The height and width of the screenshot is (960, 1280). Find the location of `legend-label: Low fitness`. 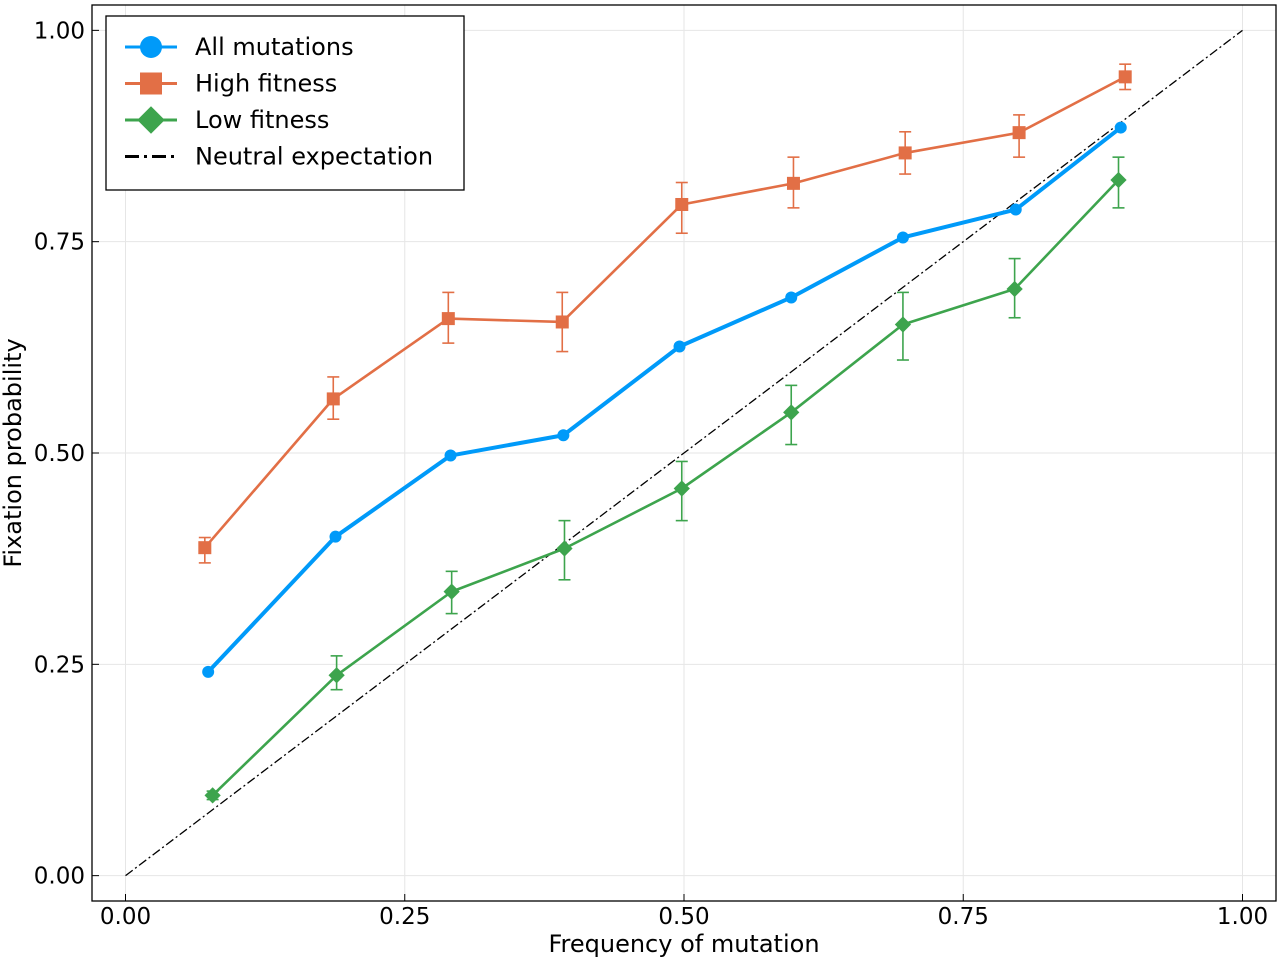

legend-label: Low fitness is located at coordinates (262, 120).